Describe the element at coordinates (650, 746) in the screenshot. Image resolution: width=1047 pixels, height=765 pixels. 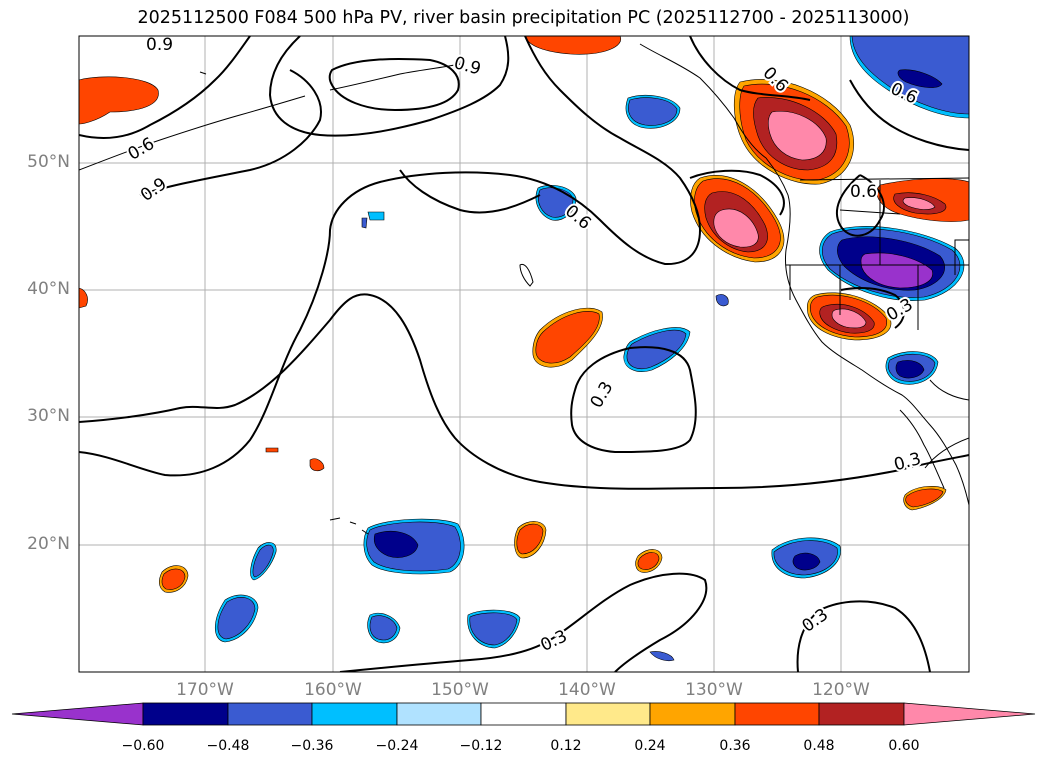
I see `colorbar-tick: 0.24` at that location.